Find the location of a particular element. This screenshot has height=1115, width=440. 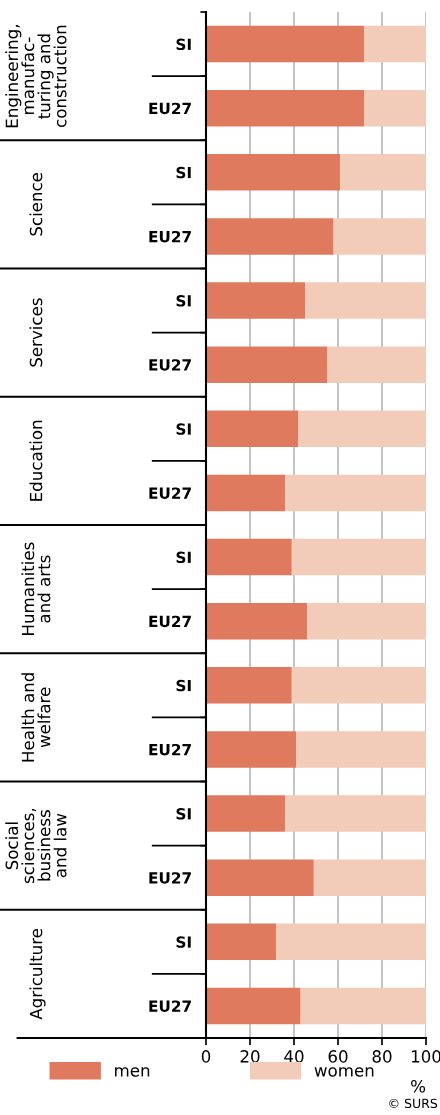

x-tick-label: 100 is located at coordinates (425, 1056).